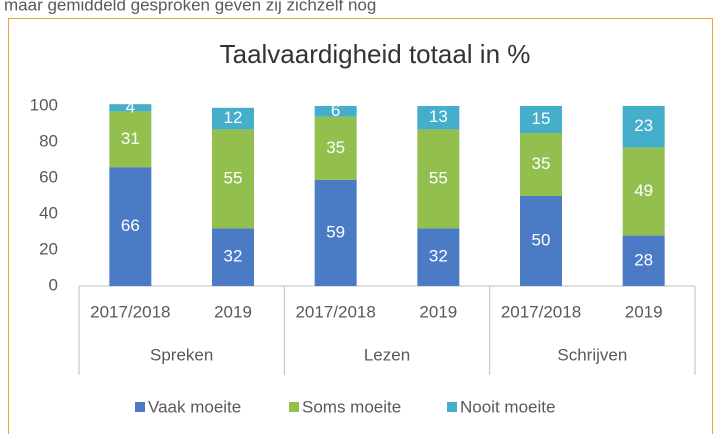  I want to click on chart-title: Taalvaardigheid totaal in %, so click(375, 54).